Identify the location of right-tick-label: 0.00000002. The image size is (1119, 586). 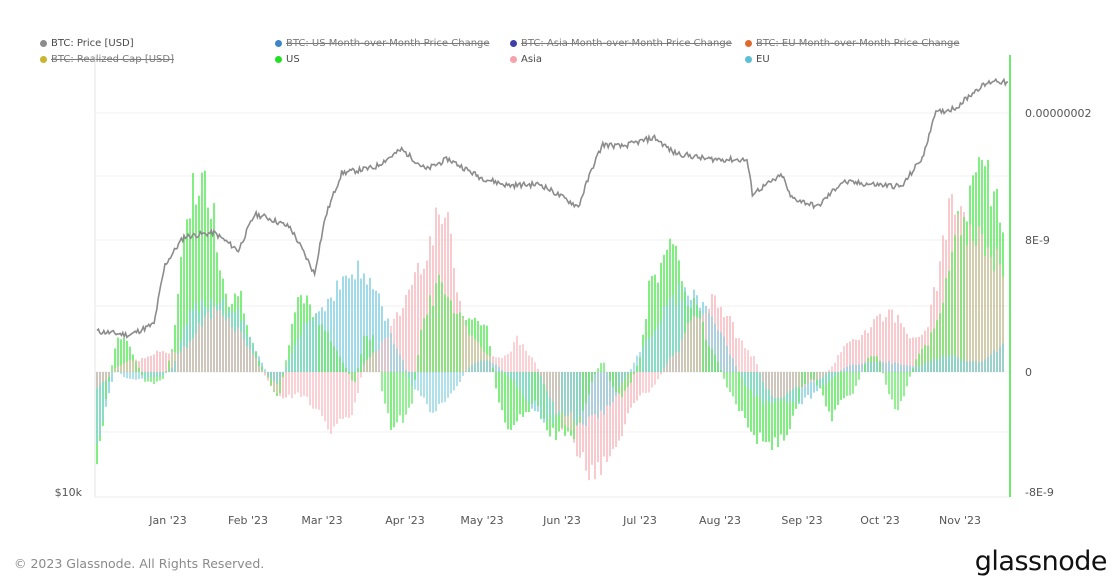
(1058, 113).